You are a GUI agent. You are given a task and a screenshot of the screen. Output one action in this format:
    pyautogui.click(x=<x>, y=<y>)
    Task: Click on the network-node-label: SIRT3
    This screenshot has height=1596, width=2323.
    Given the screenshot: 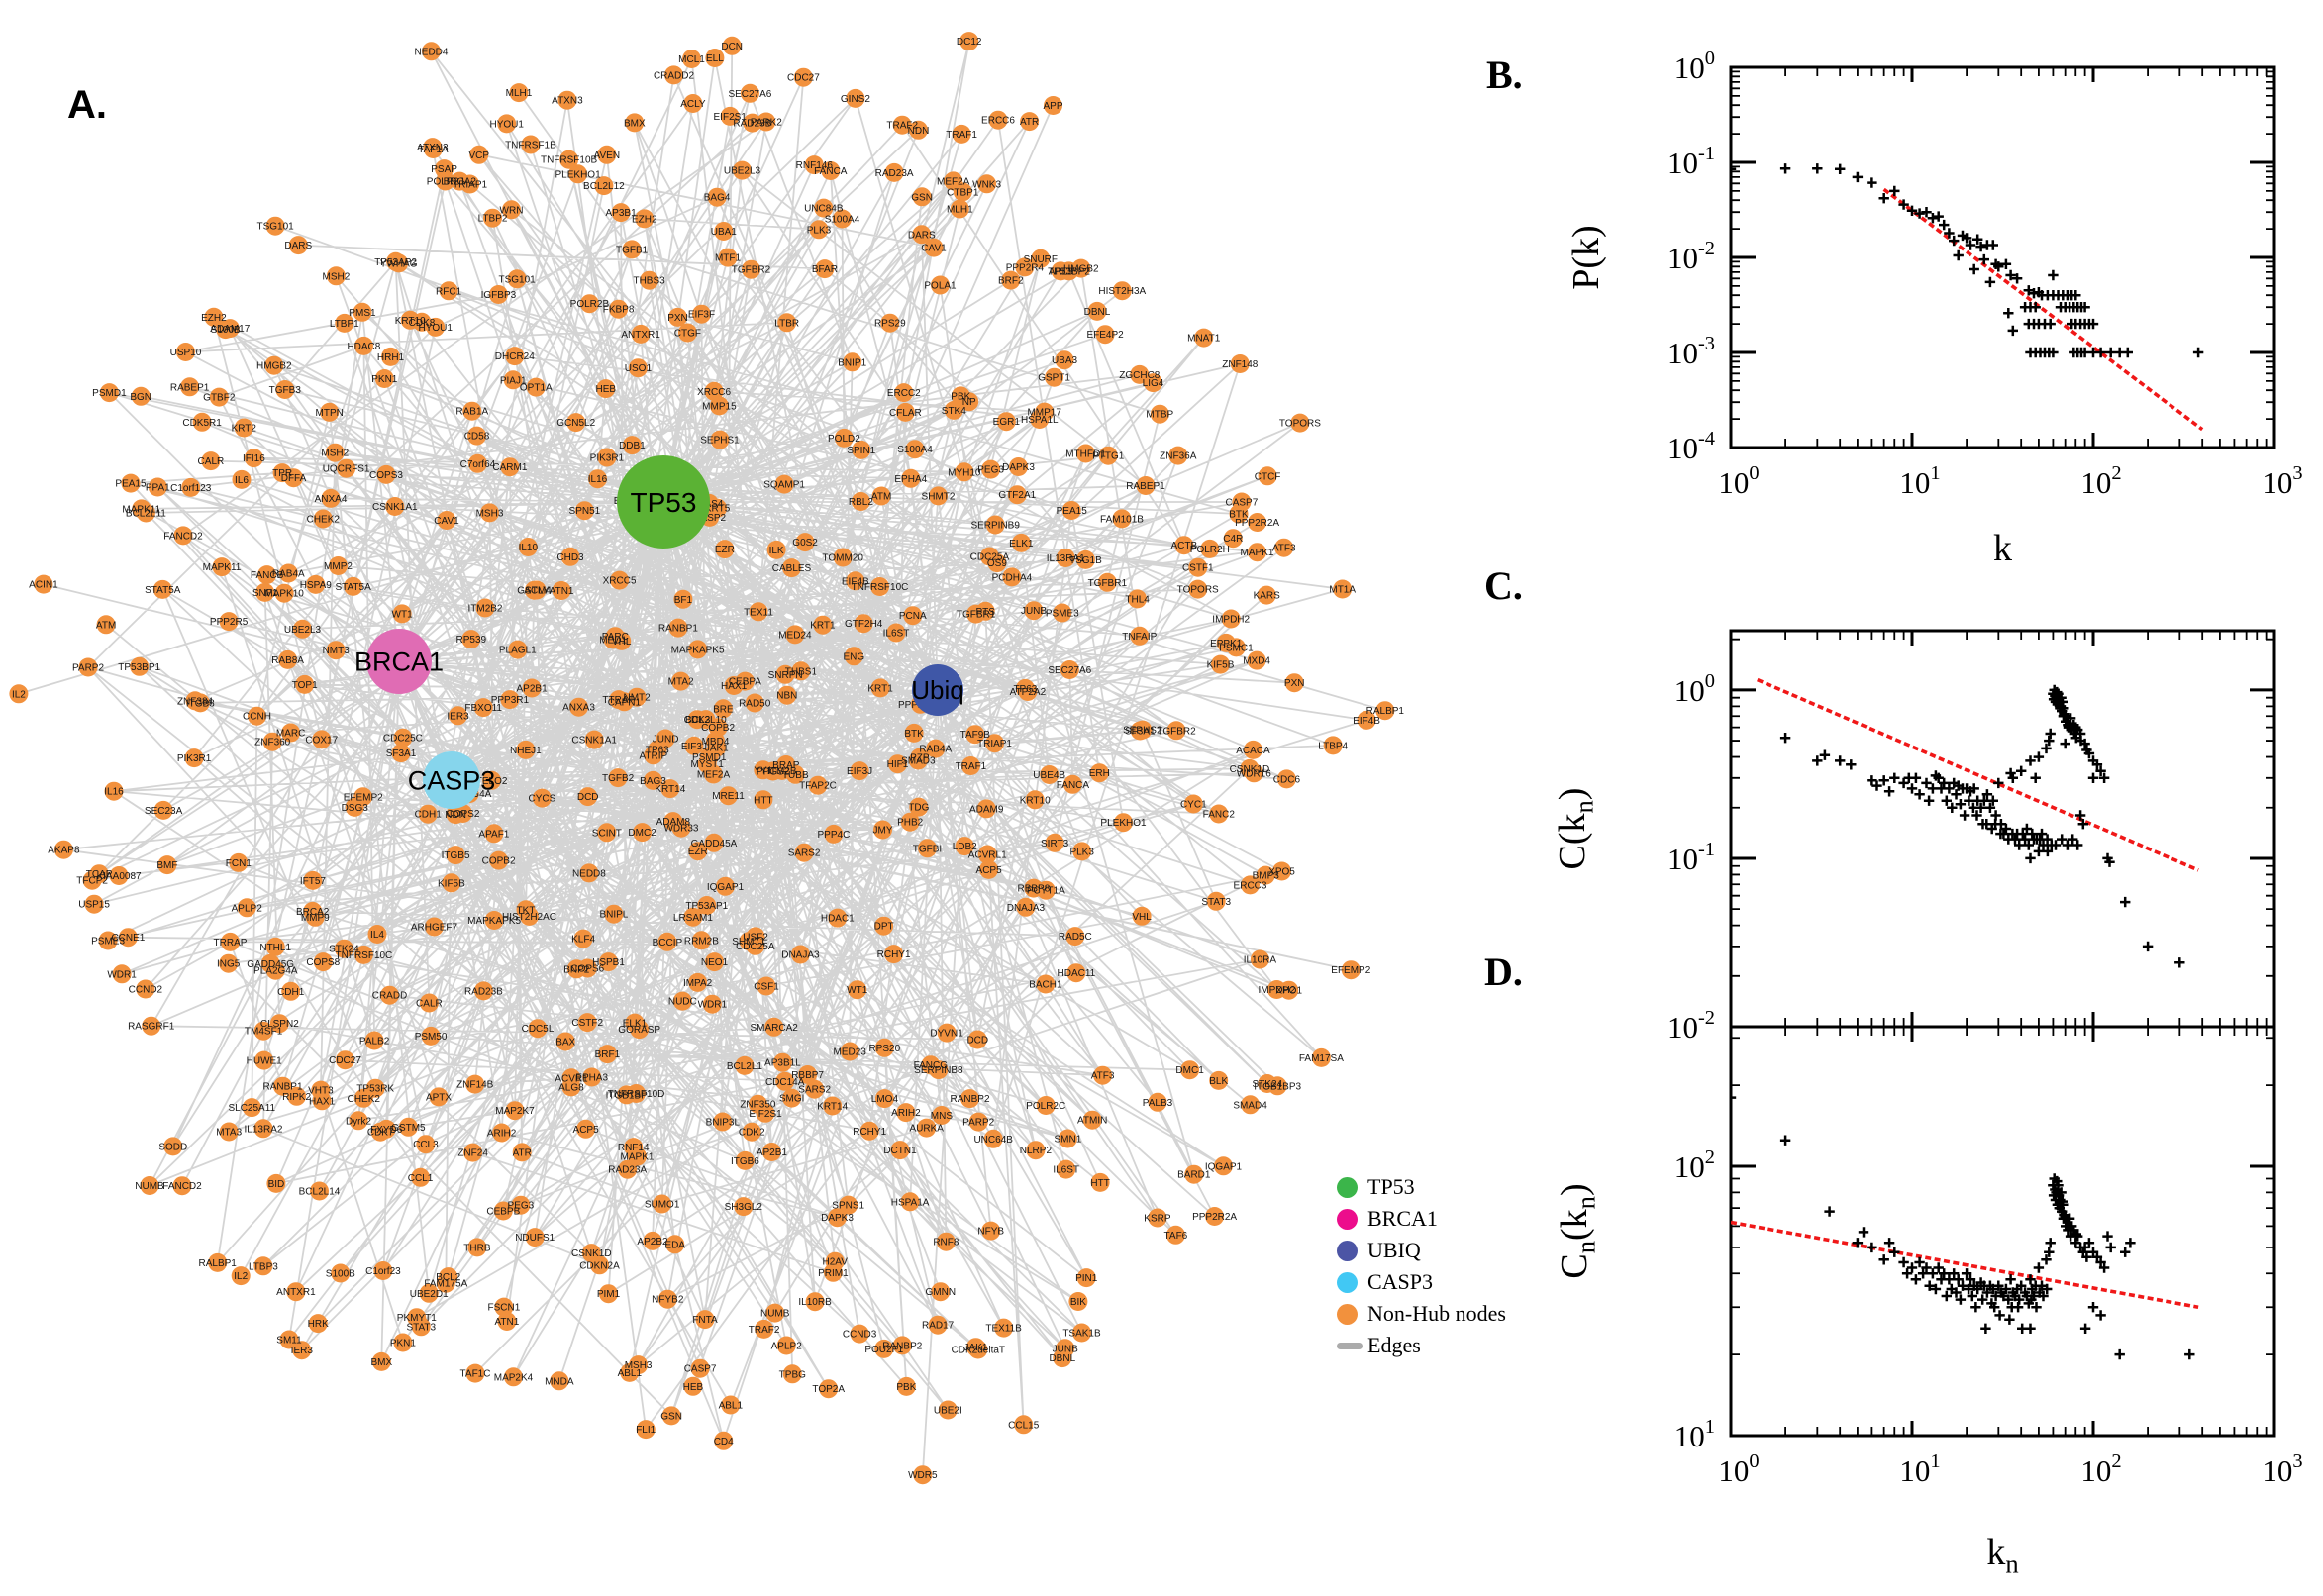 What is the action you would take?
    pyautogui.click(x=1055, y=844)
    